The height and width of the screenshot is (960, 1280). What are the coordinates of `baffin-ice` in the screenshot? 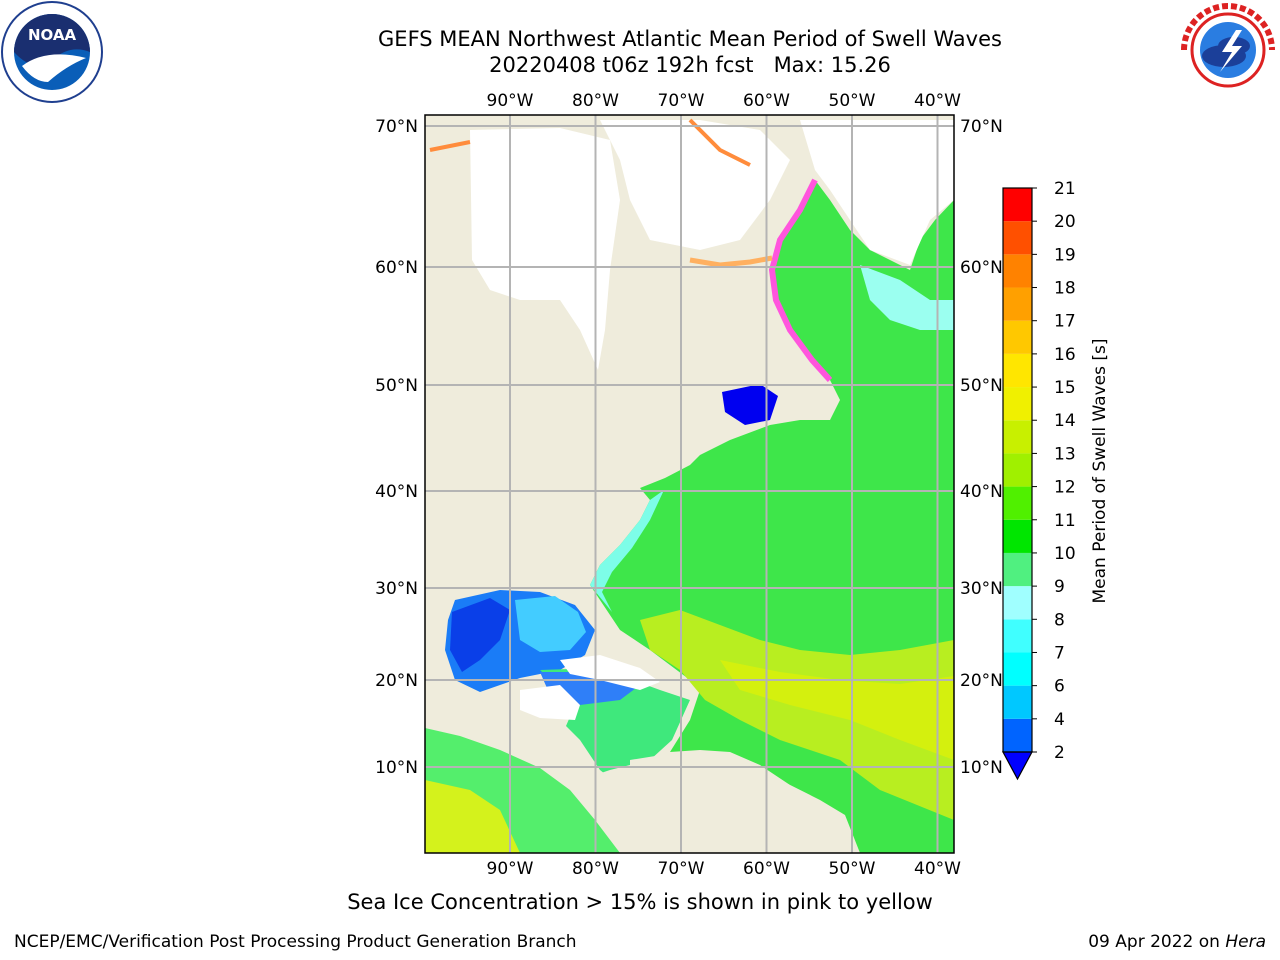 It's located at (695, 185).